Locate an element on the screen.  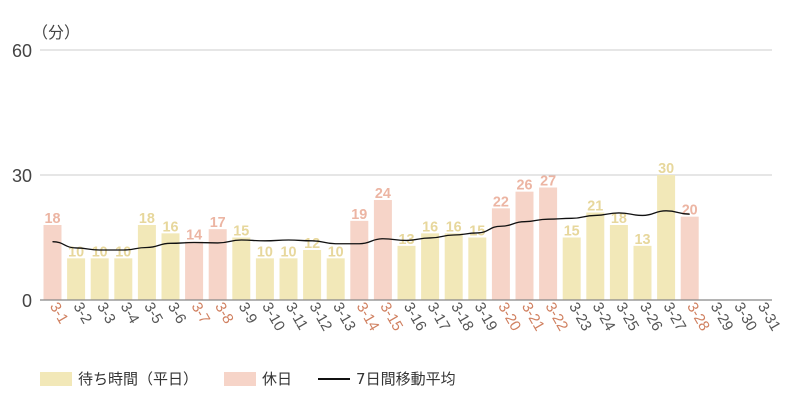
x-tick-label-3-16: 3-16 is located at coordinates (415, 317).